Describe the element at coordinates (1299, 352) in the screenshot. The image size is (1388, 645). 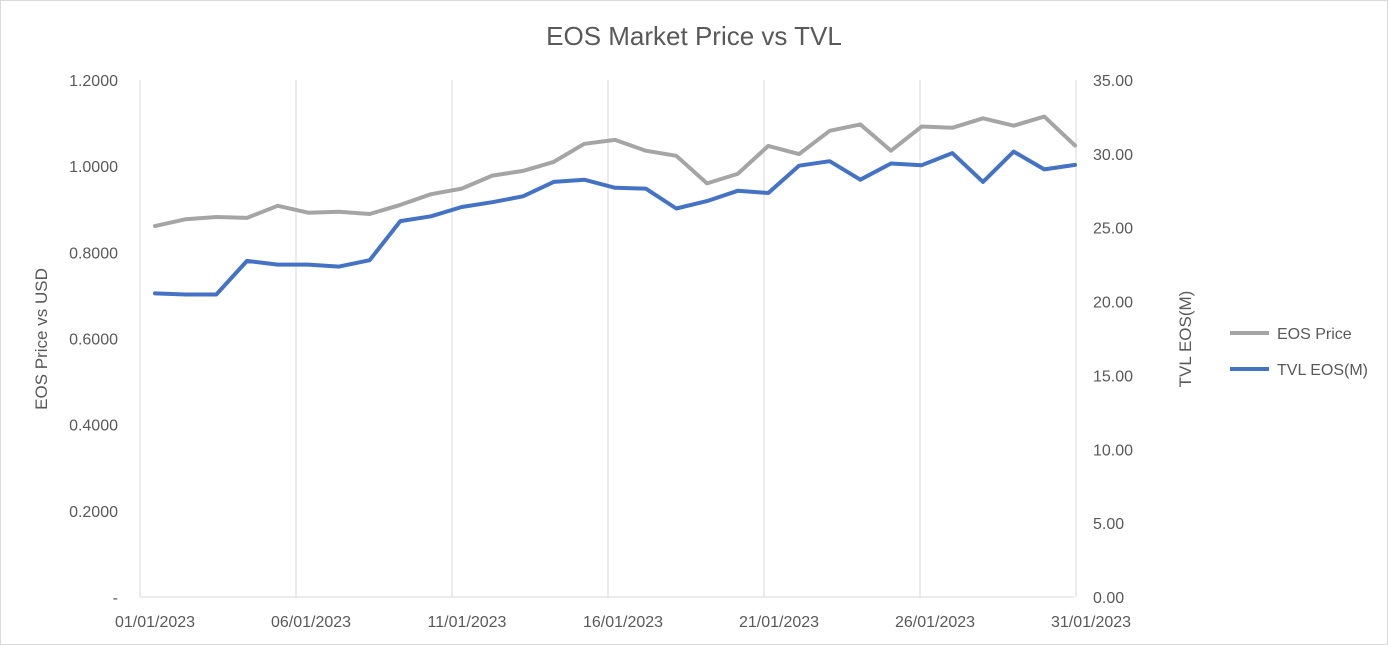
I see `legend: EOS Price TVL EOS(M)` at that location.